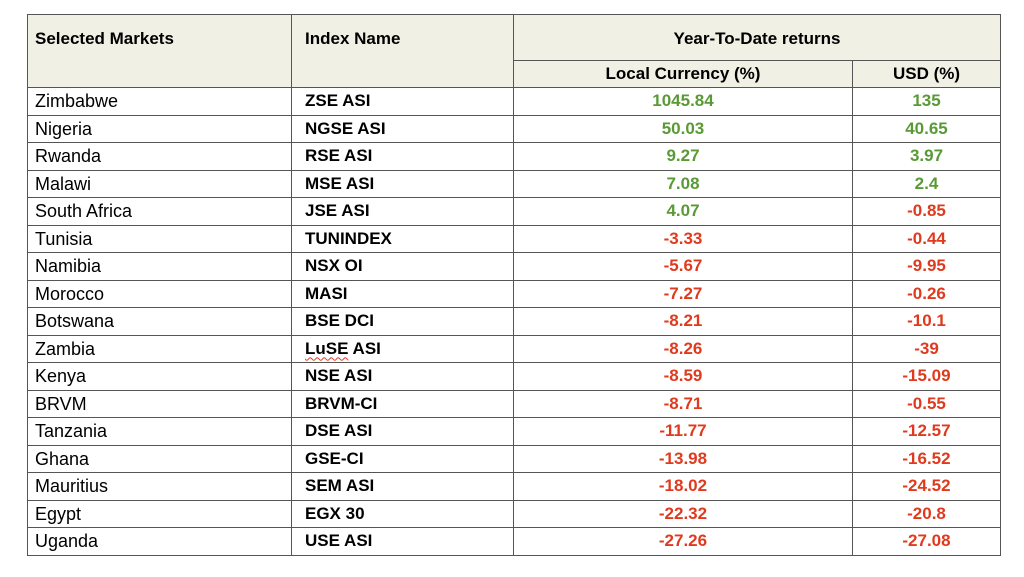  I want to click on table-row: Tanzania DSE ASI -11.77 -12.57, so click(514, 432).